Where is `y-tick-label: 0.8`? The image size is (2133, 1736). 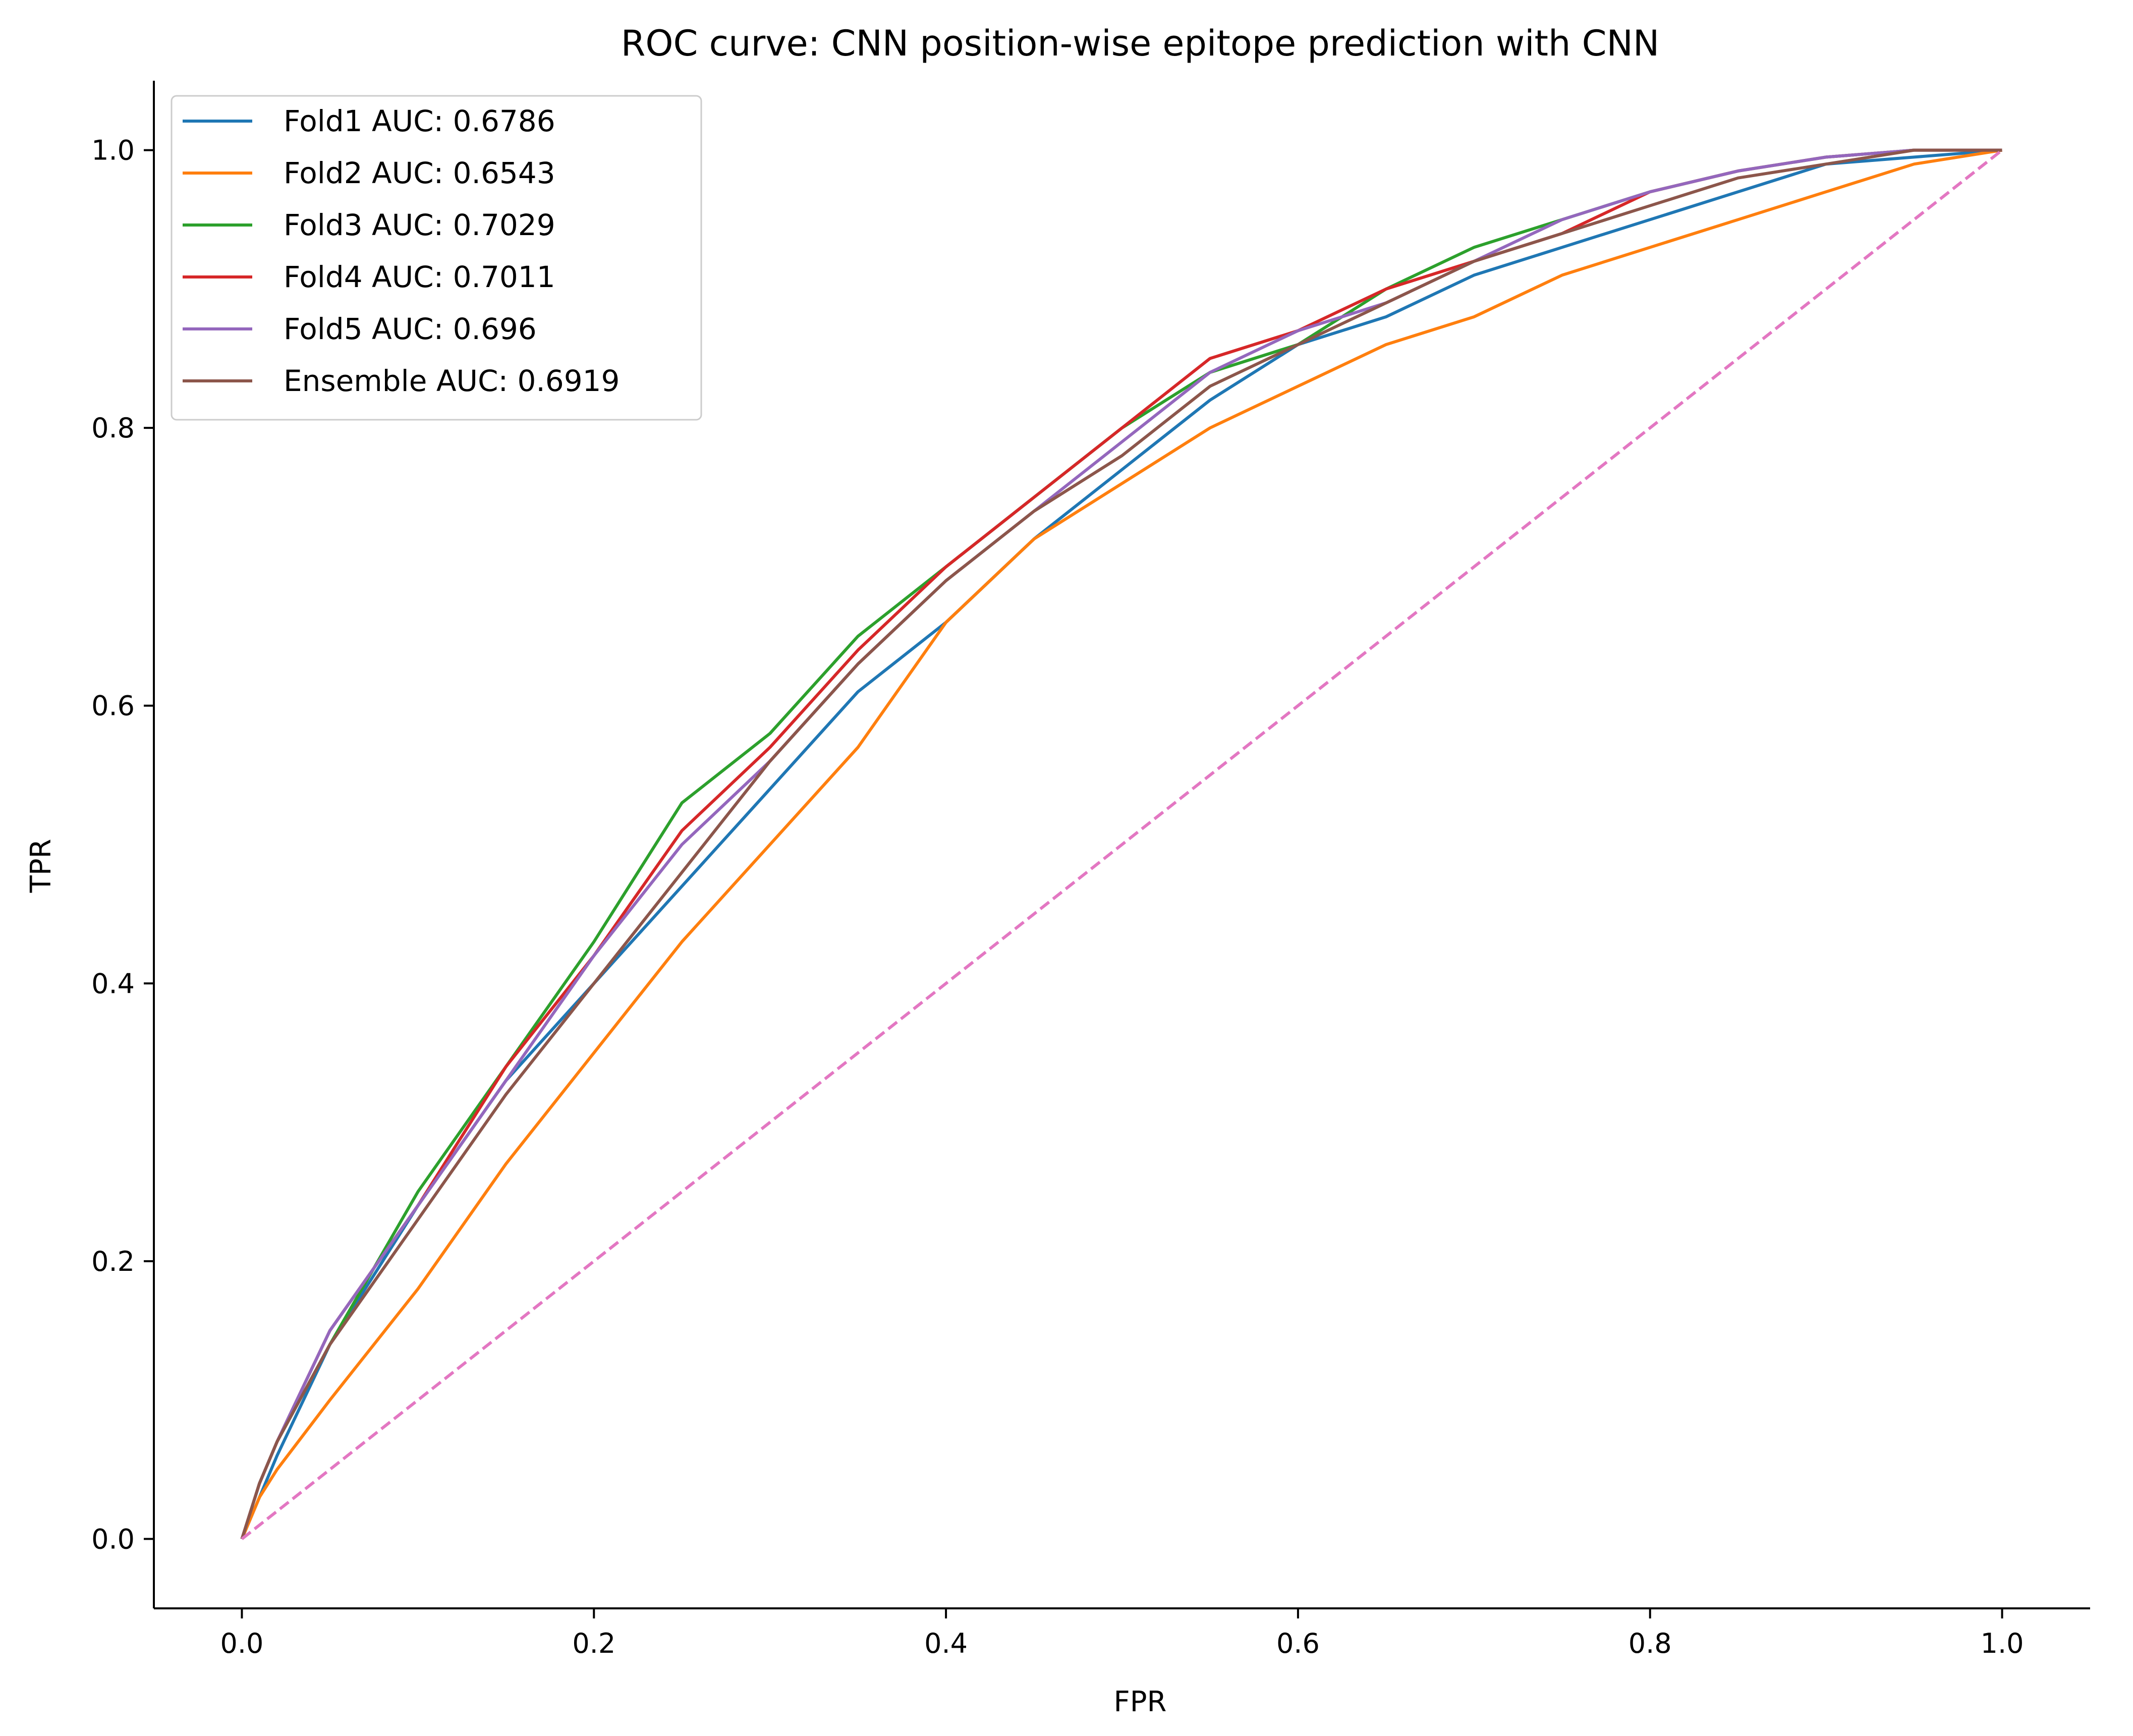 y-tick-label: 0.8 is located at coordinates (113, 428).